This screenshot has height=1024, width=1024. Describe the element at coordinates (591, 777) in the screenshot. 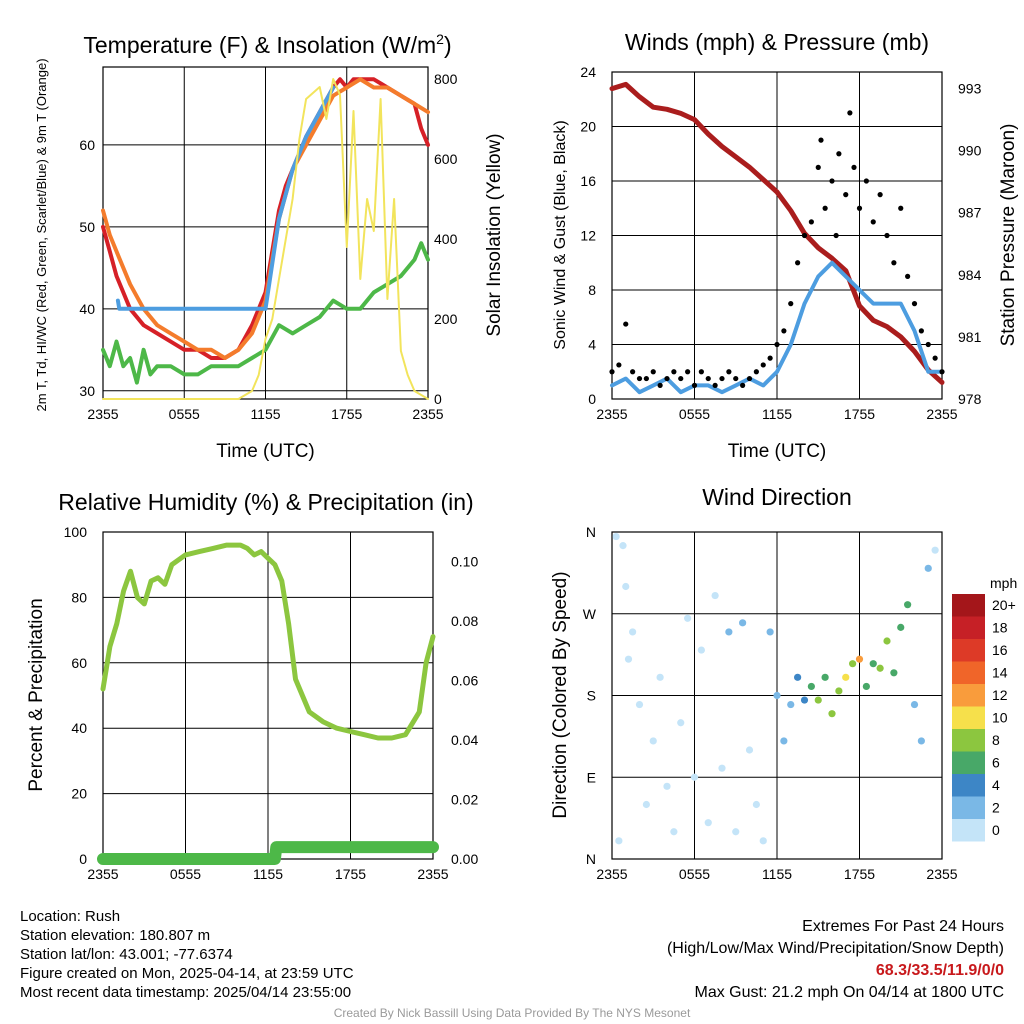

I see `y-tick-label-left: E` at that location.